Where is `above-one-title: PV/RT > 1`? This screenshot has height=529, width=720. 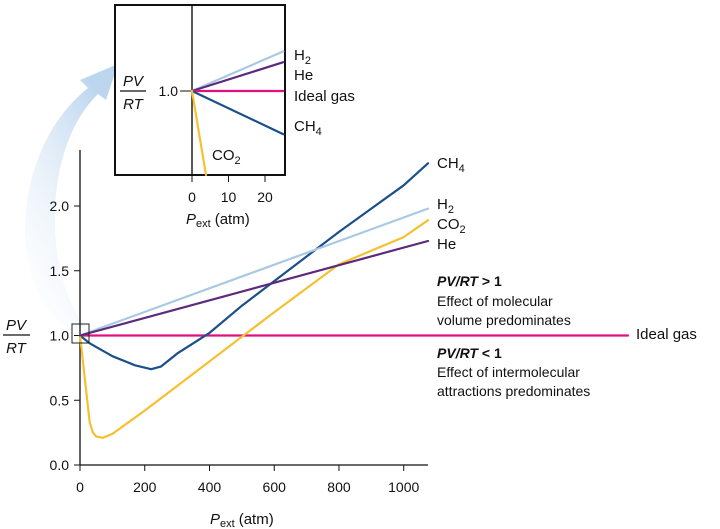
above-one-title: PV/RT > 1 is located at coordinates (469, 281).